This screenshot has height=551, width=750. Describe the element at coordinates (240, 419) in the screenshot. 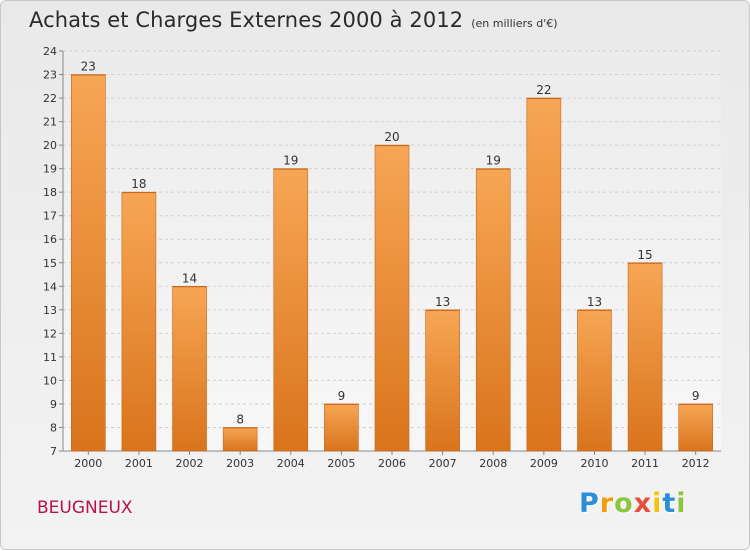

I see `bar-value-label: 8` at that location.